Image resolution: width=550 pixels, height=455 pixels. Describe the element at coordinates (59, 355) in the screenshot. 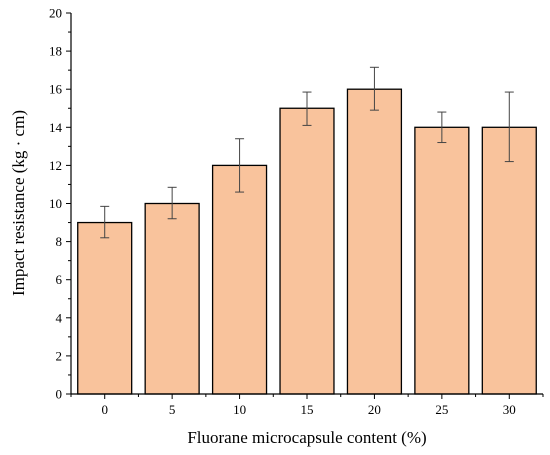

I see `y-tick-label-2: 2` at that location.